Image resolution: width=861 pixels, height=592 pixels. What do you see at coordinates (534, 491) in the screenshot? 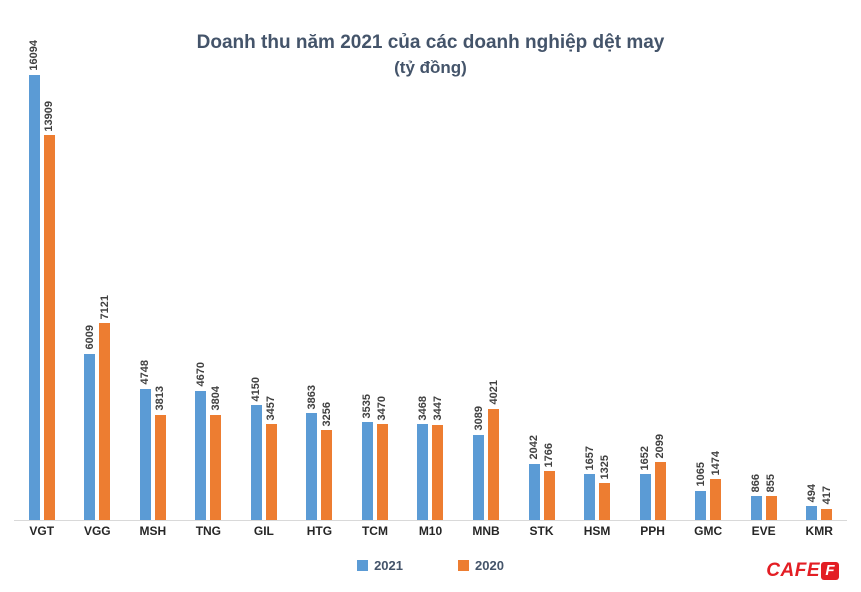
I see `bar-2021-STK` at bounding box center [534, 491].